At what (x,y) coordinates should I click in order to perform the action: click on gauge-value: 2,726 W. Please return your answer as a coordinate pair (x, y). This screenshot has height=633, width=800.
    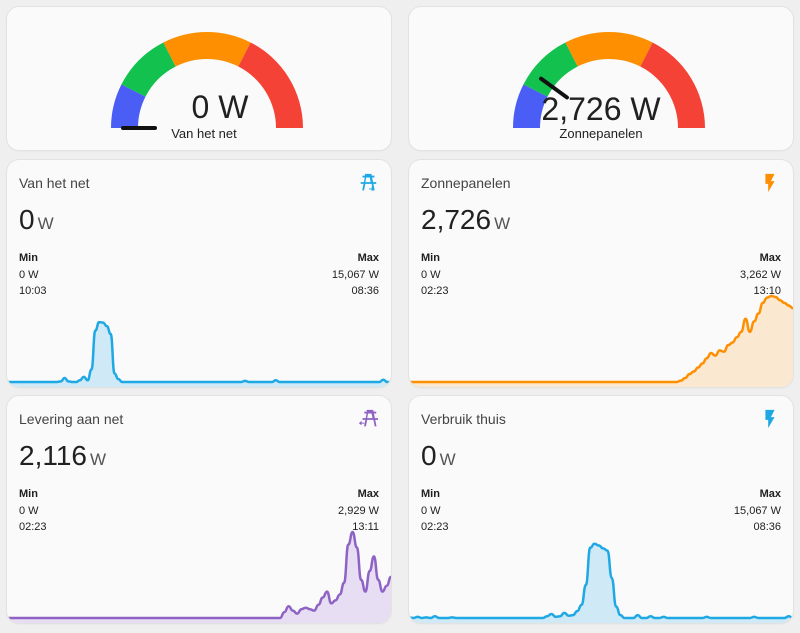
    Looking at the image, I should click on (601, 109).